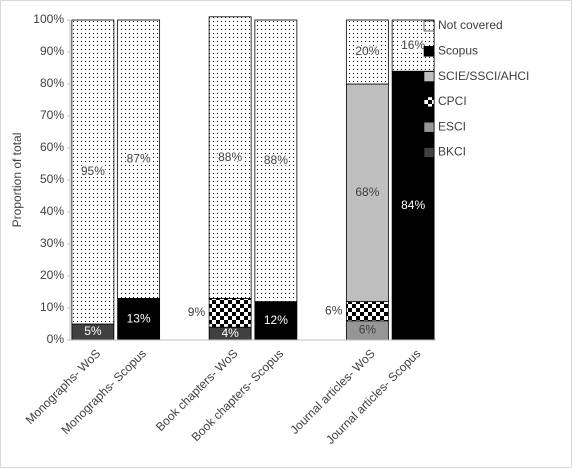  What do you see at coordinates (52, 147) in the screenshot?
I see `y-tick-label: 60%` at bounding box center [52, 147].